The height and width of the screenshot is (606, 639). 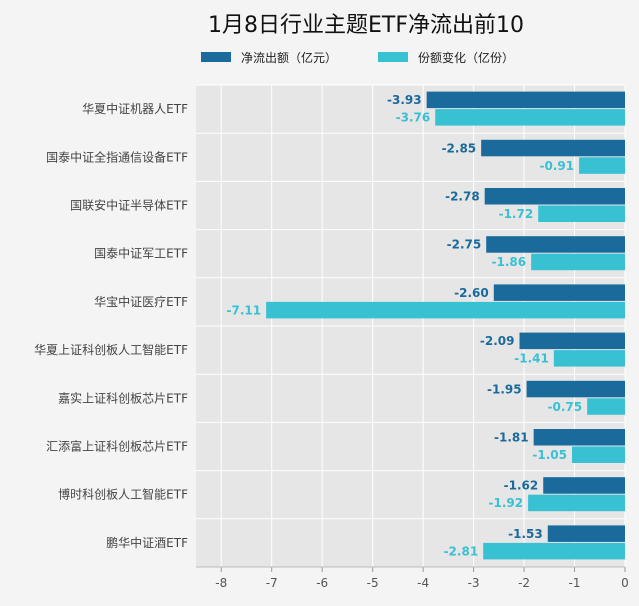 I want to click on data-label: -3.76, so click(x=413, y=118).